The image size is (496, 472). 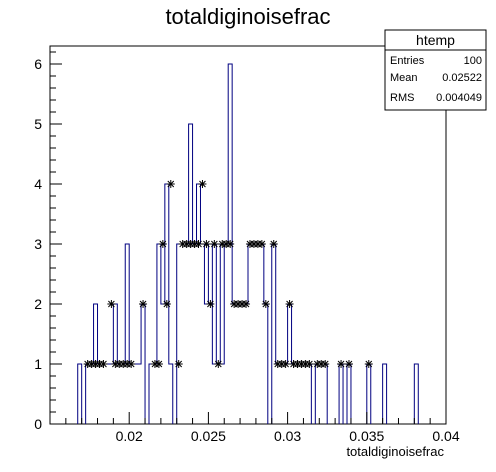 I want to click on y-tick-label: 0, so click(x=38, y=424).